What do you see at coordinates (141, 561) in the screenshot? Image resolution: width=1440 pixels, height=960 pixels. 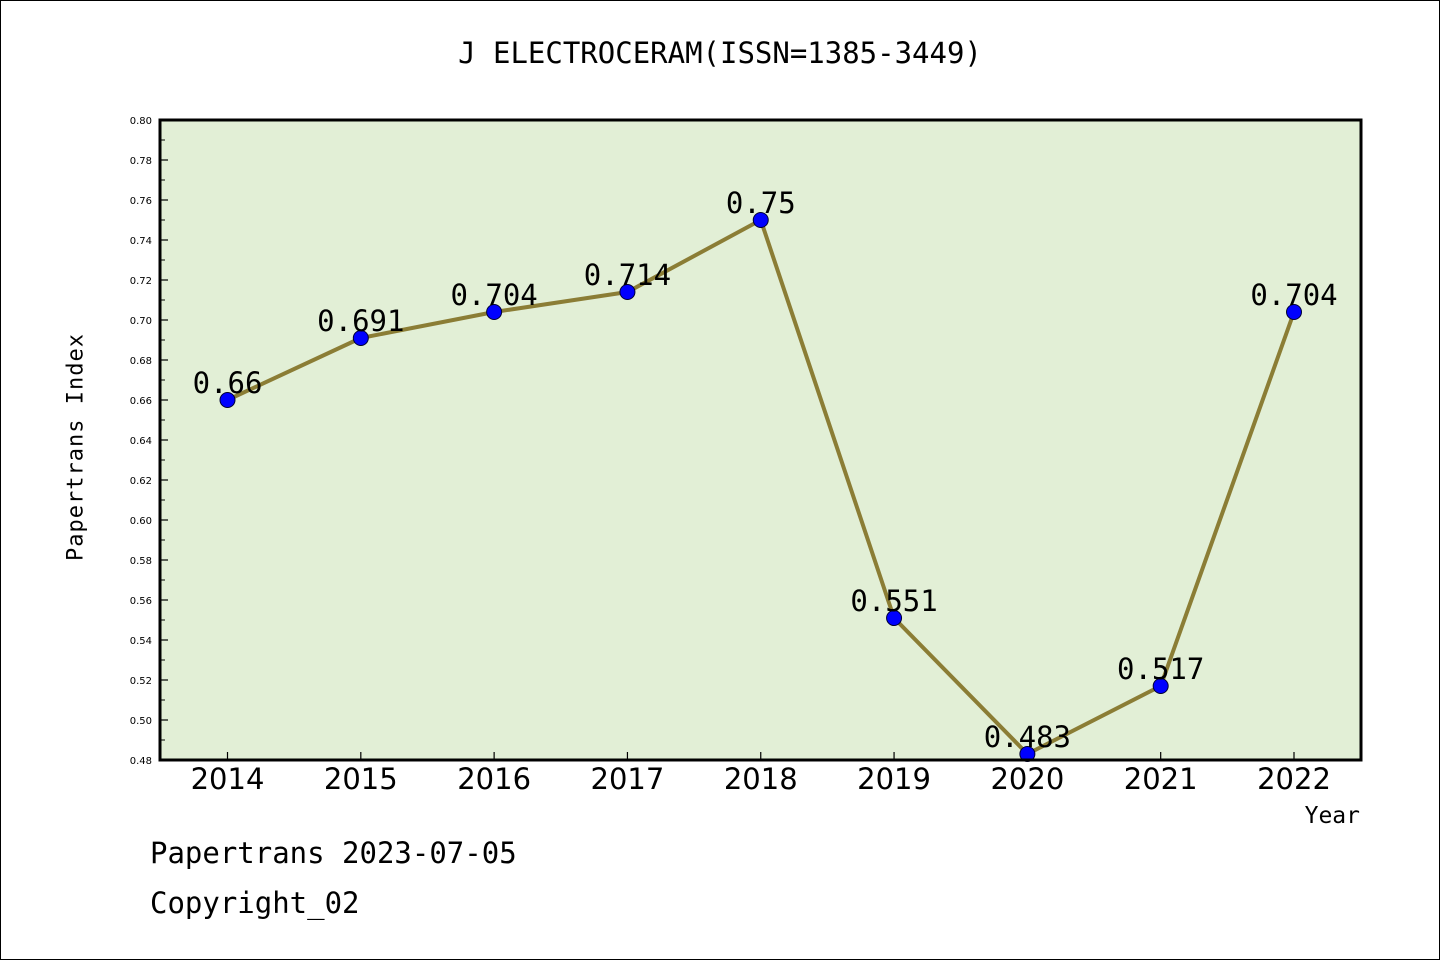 I see `y-tick-label: 0.58` at bounding box center [141, 561].